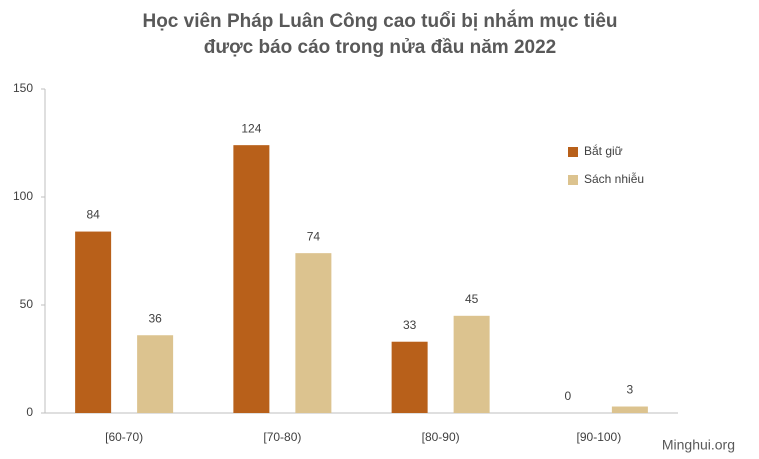 The width and height of the screenshot is (759, 459). Describe the element at coordinates (472, 299) in the screenshot. I see `data-label: 45` at that location.